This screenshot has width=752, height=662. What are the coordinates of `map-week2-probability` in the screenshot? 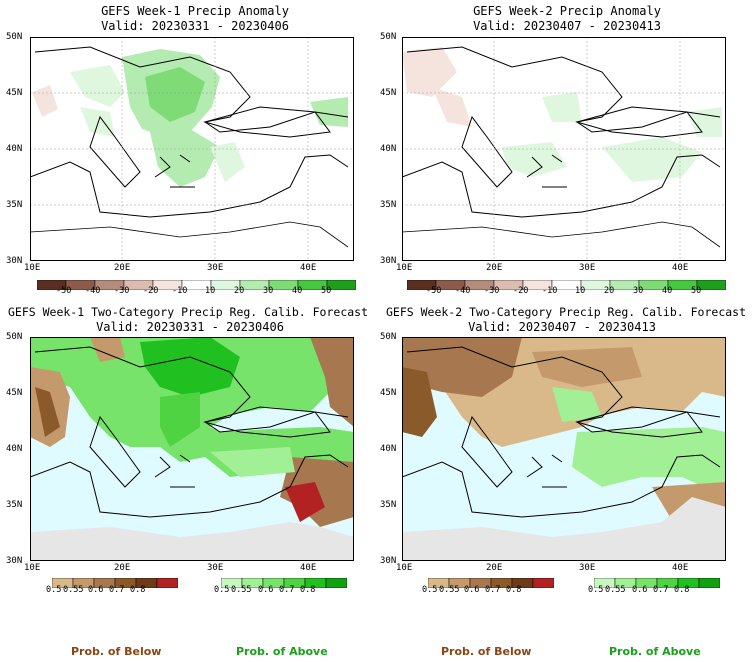 It's located at (564, 449).